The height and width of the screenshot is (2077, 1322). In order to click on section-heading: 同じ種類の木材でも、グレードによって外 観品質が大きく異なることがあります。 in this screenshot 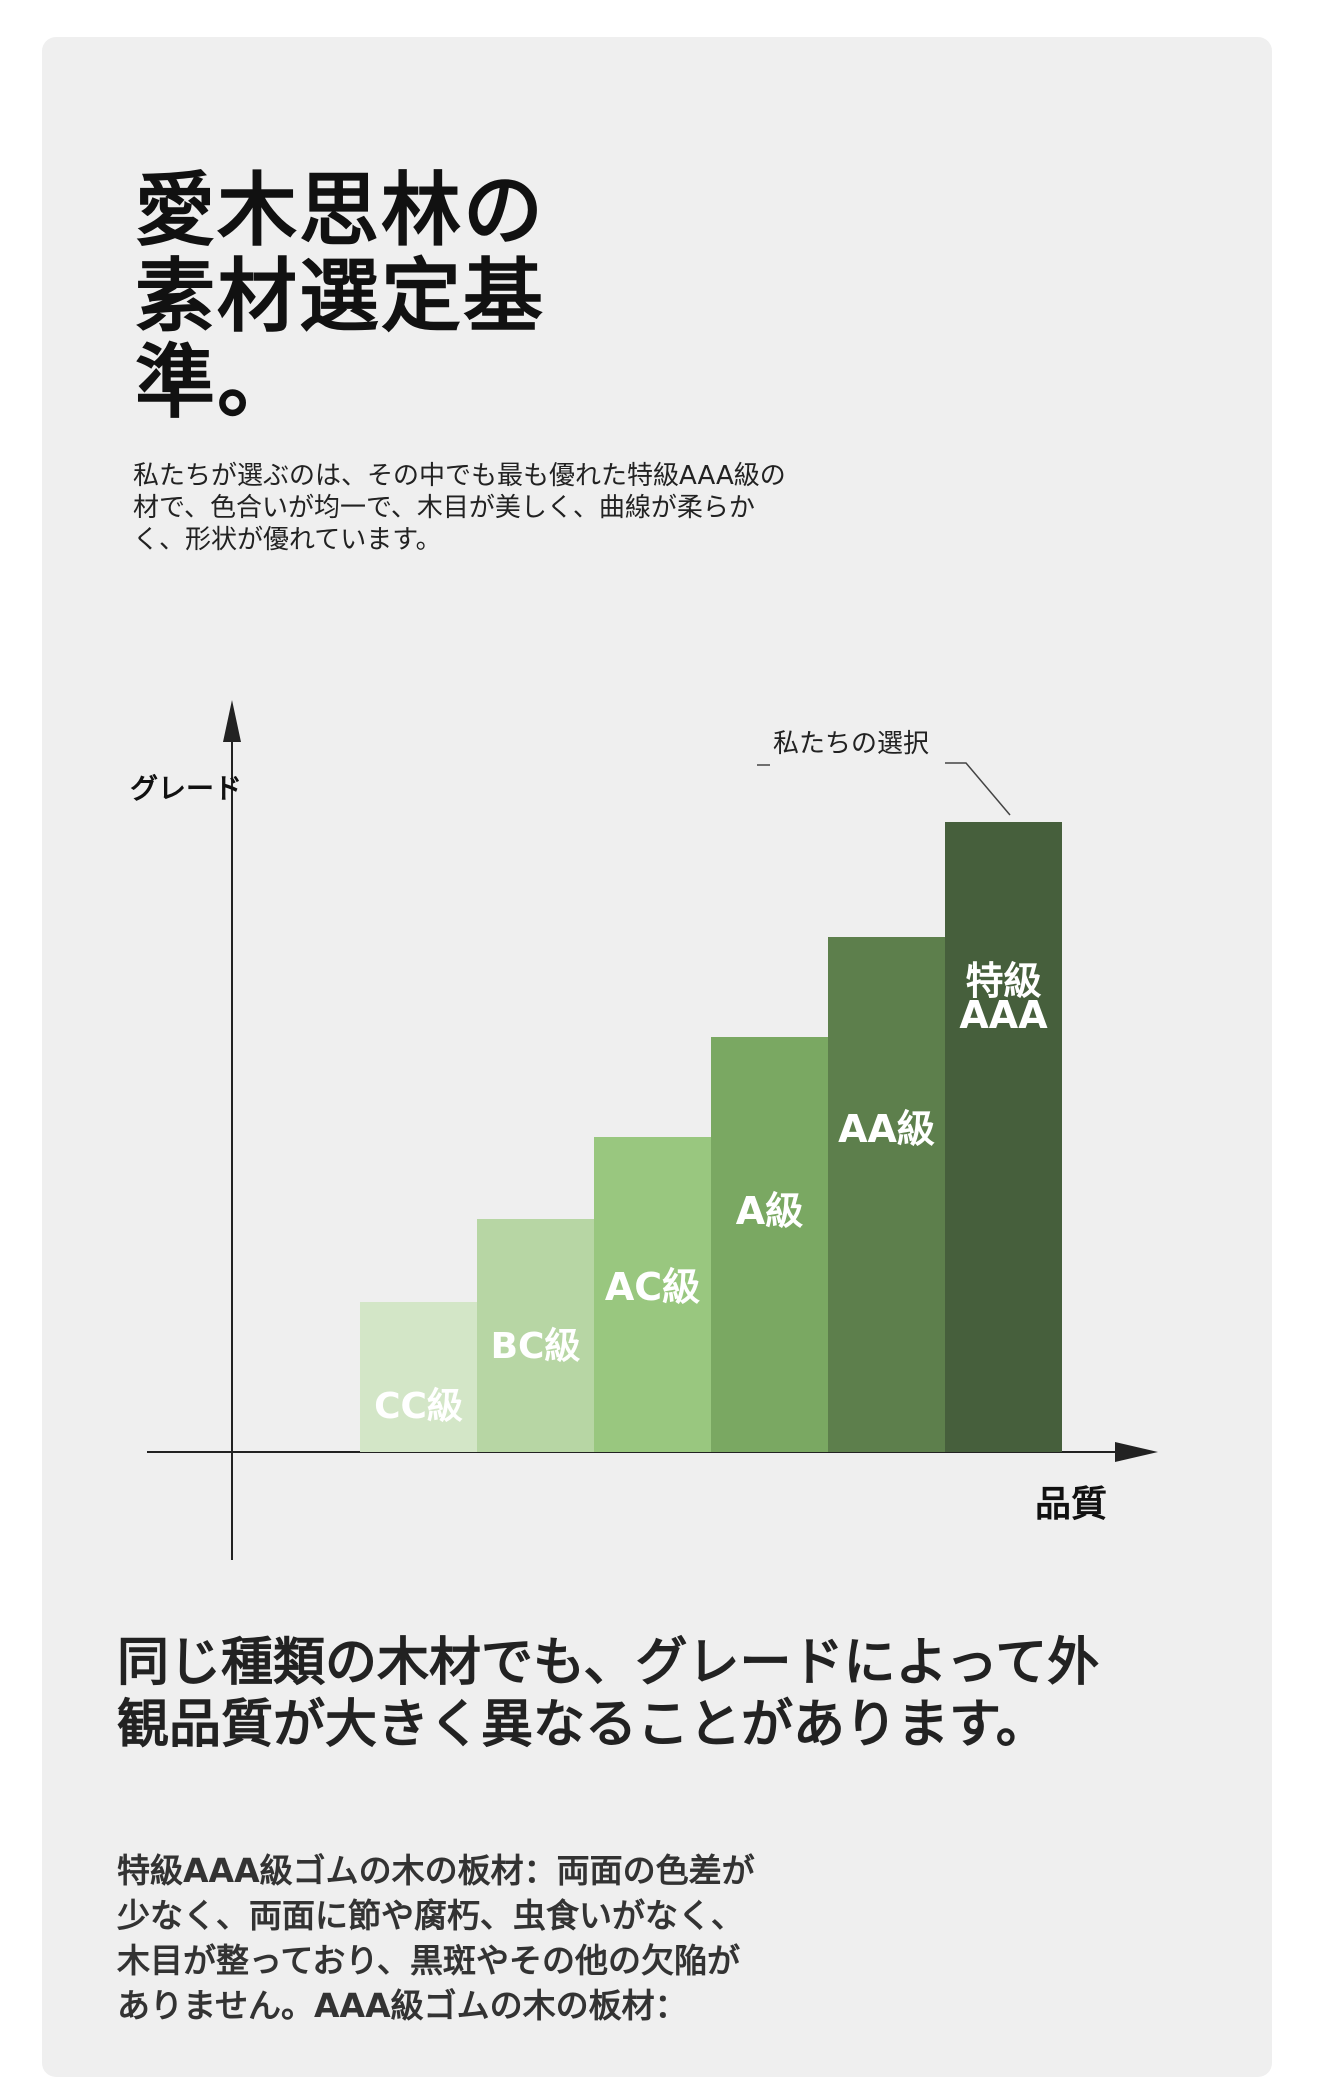, I will do `click(608, 1694)`.